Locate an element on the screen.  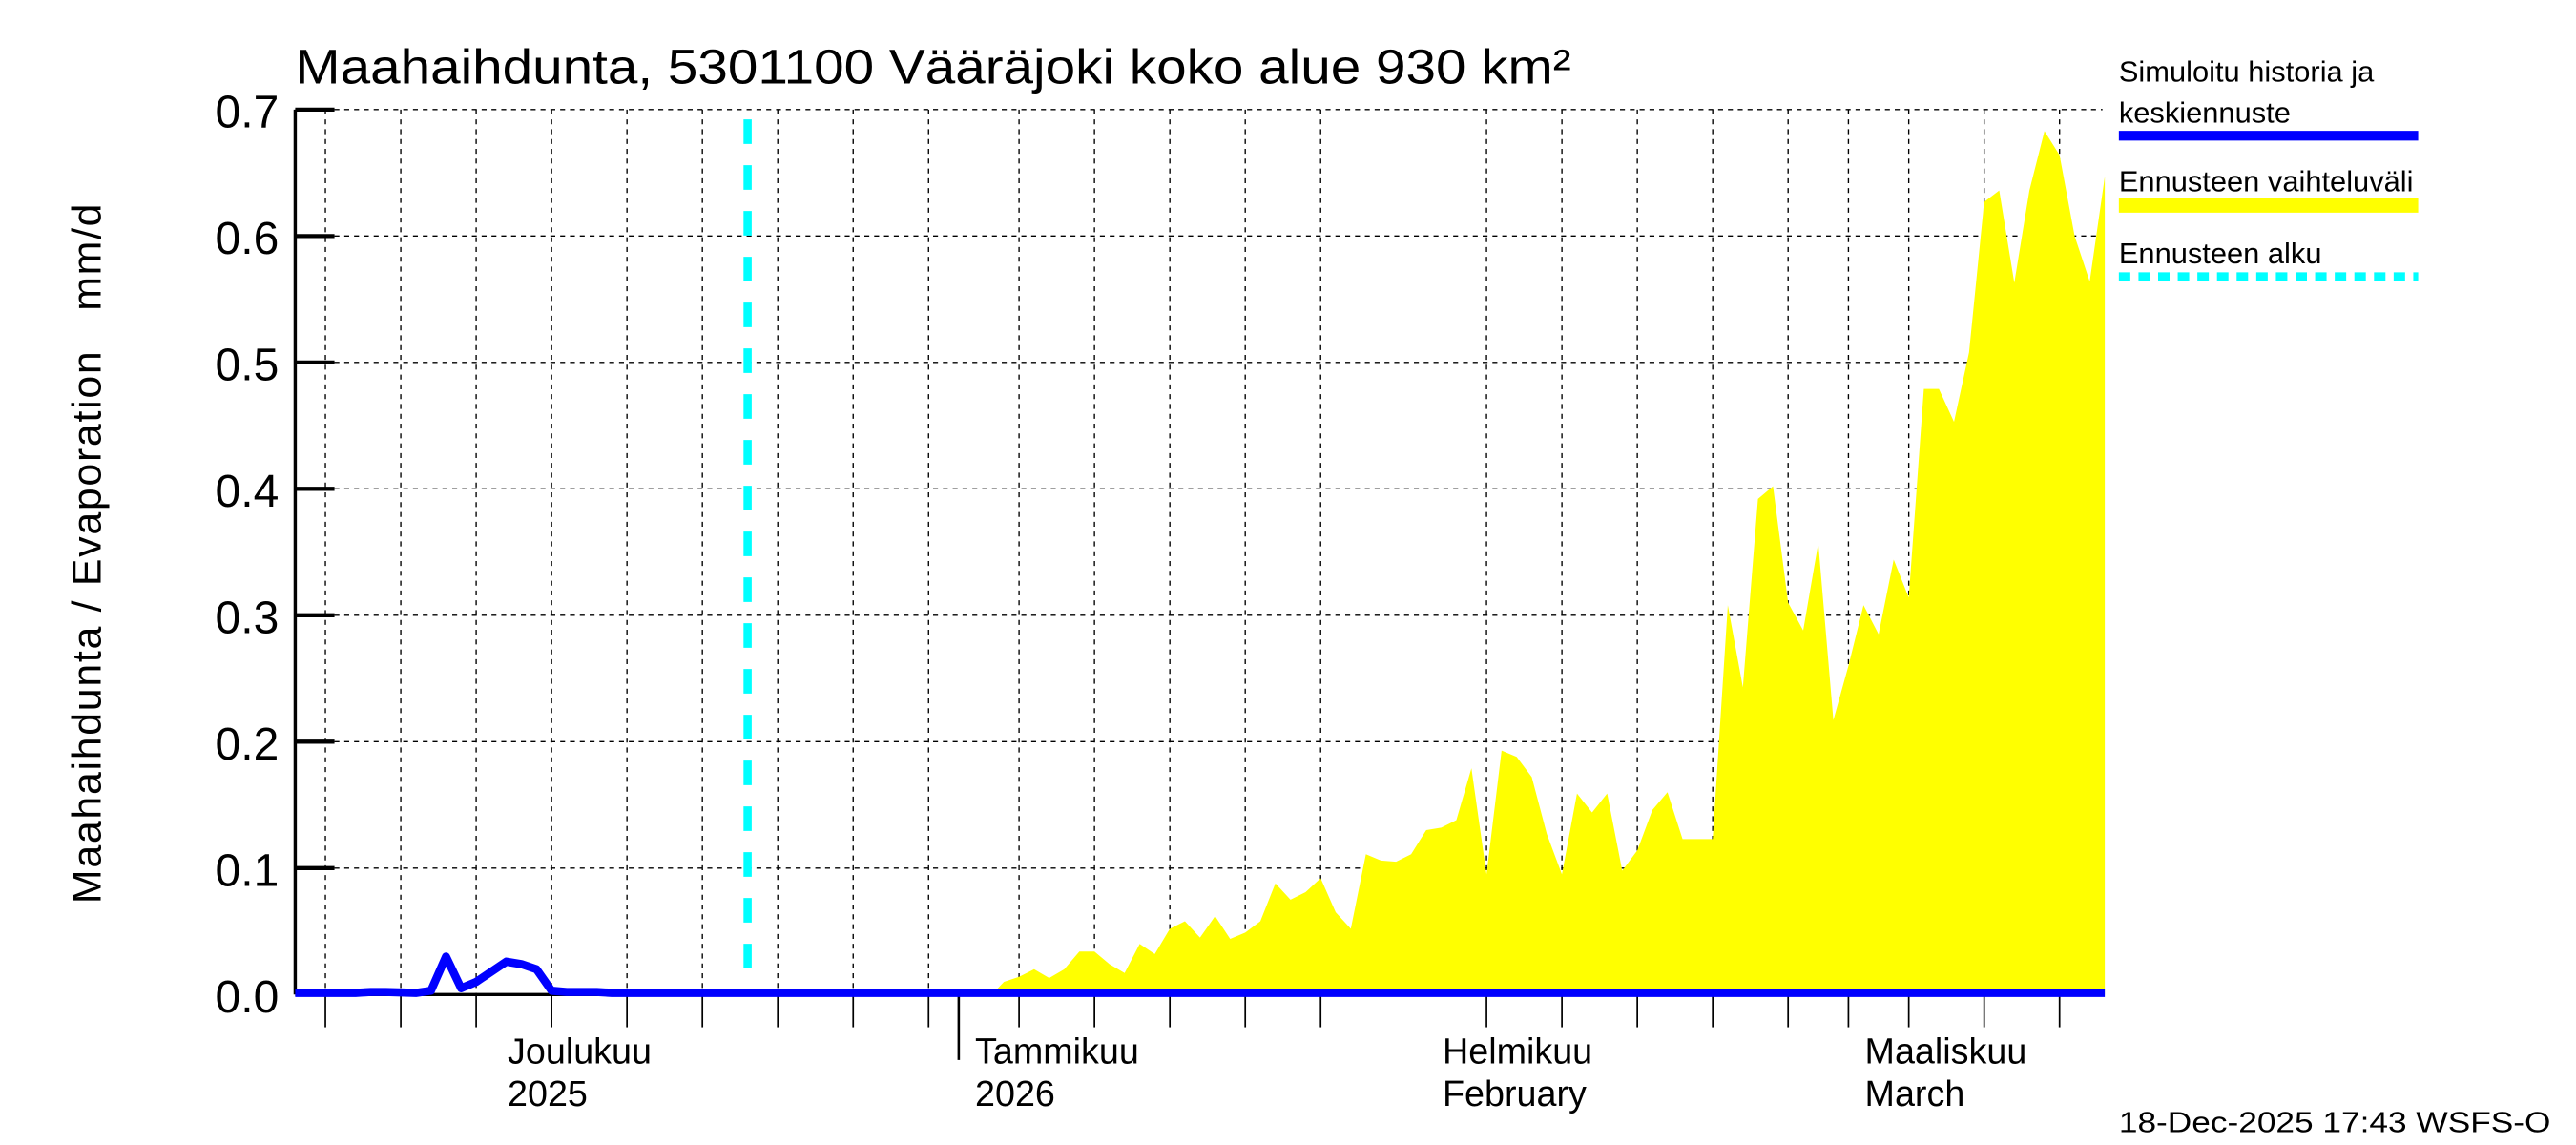
month-label: Maaliskuu is located at coordinates (1946, 1051).